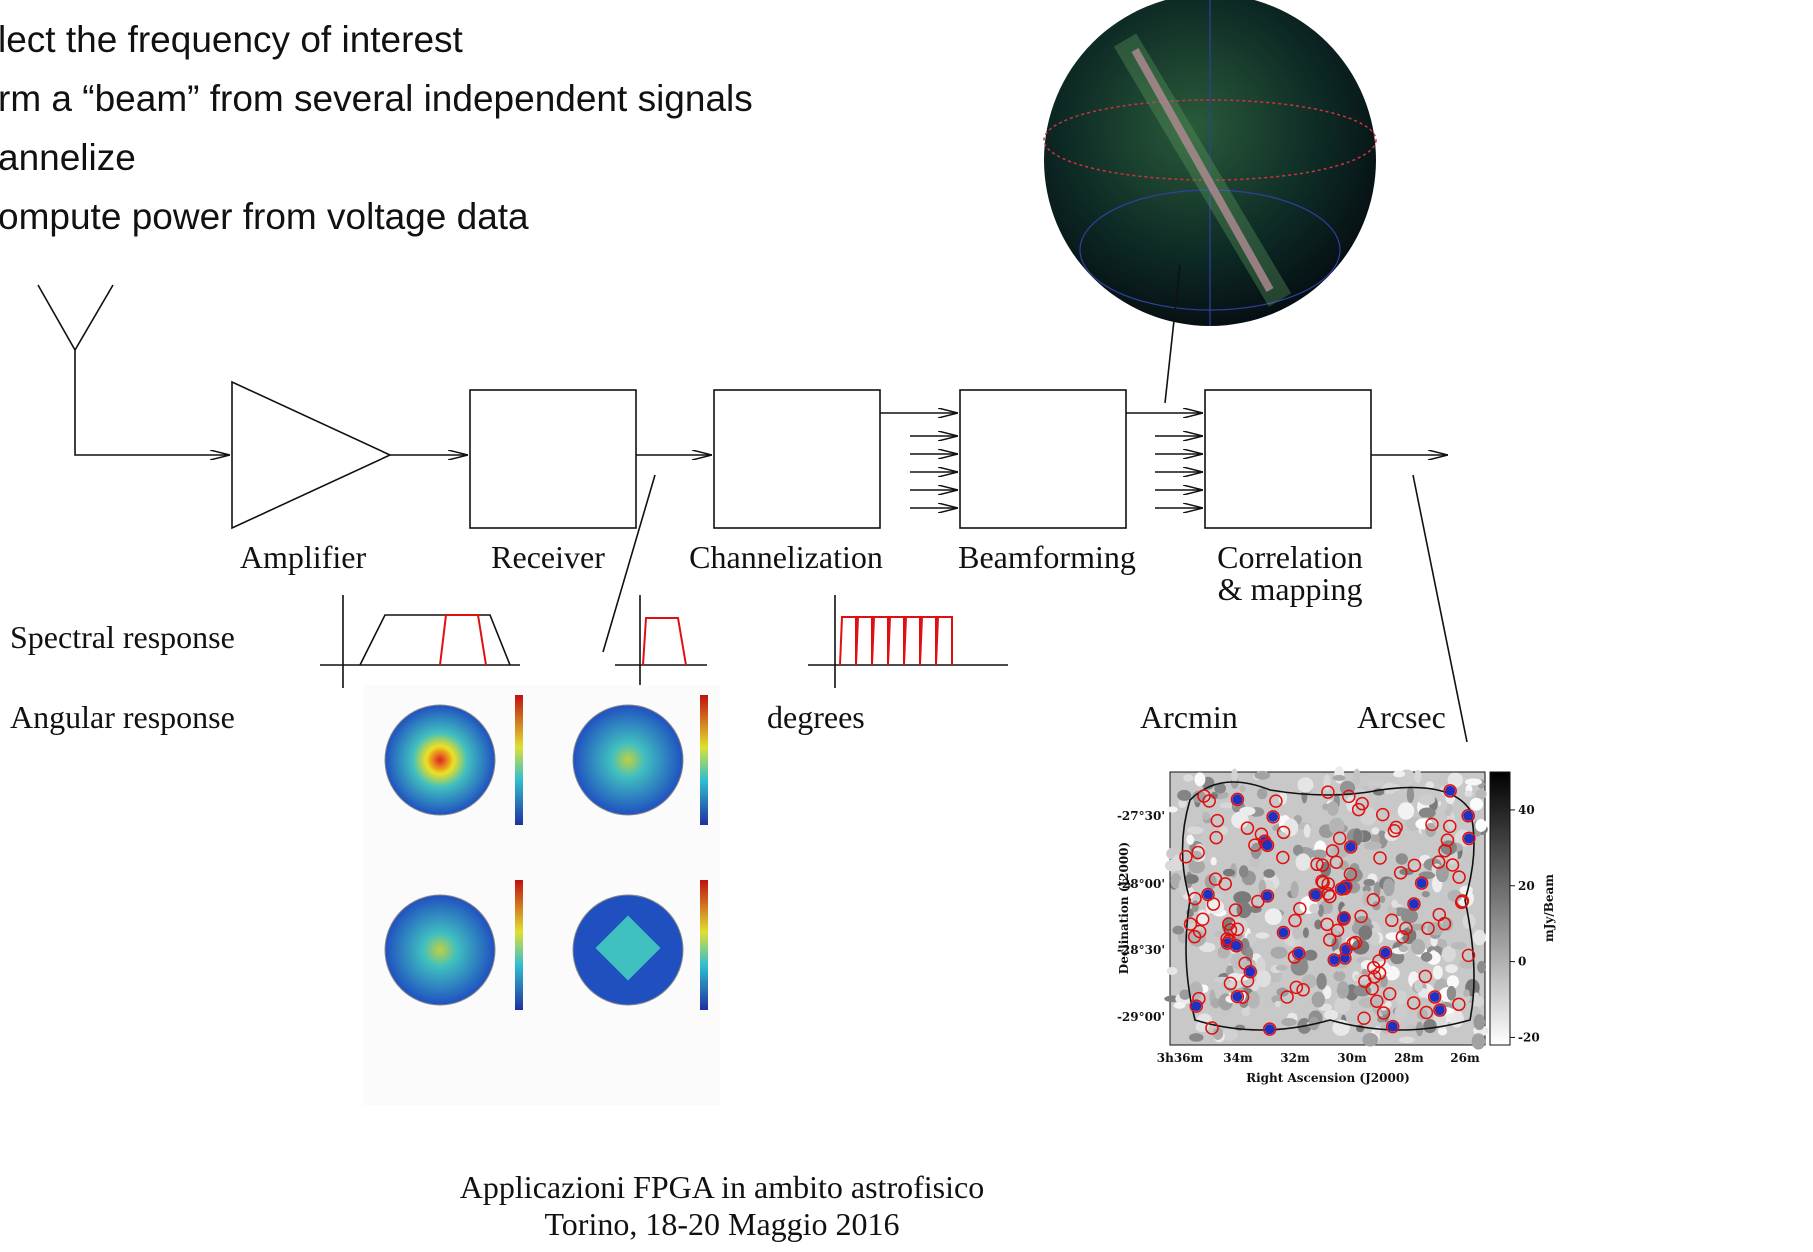 The image size is (1813, 1252). Describe the element at coordinates (553, 459) in the screenshot. I see `receiver-block` at that location.